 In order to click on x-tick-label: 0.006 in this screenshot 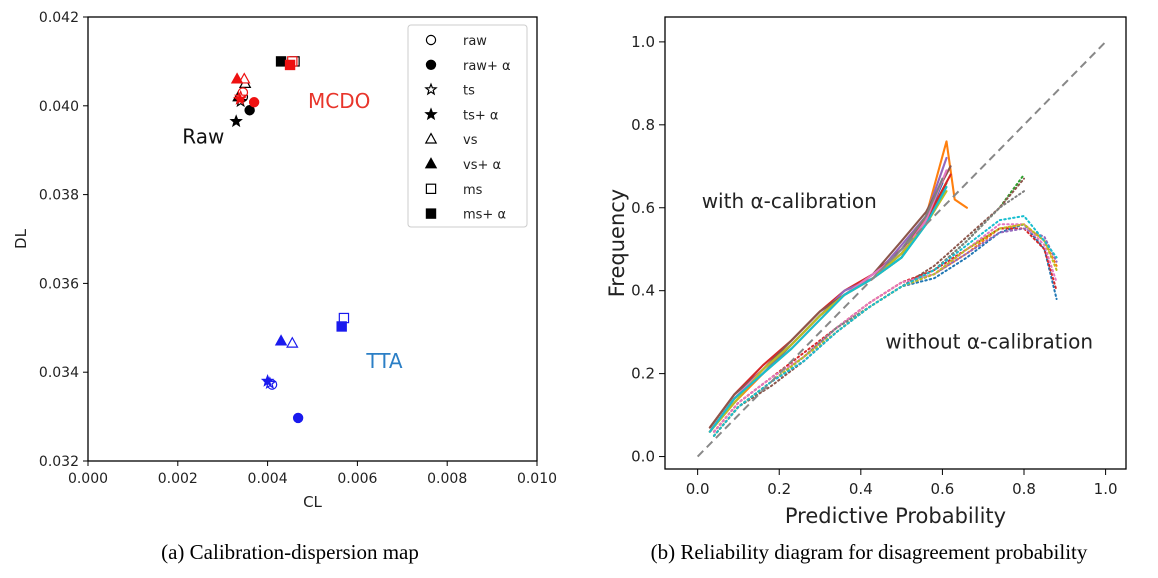, I will do `click(357, 479)`.